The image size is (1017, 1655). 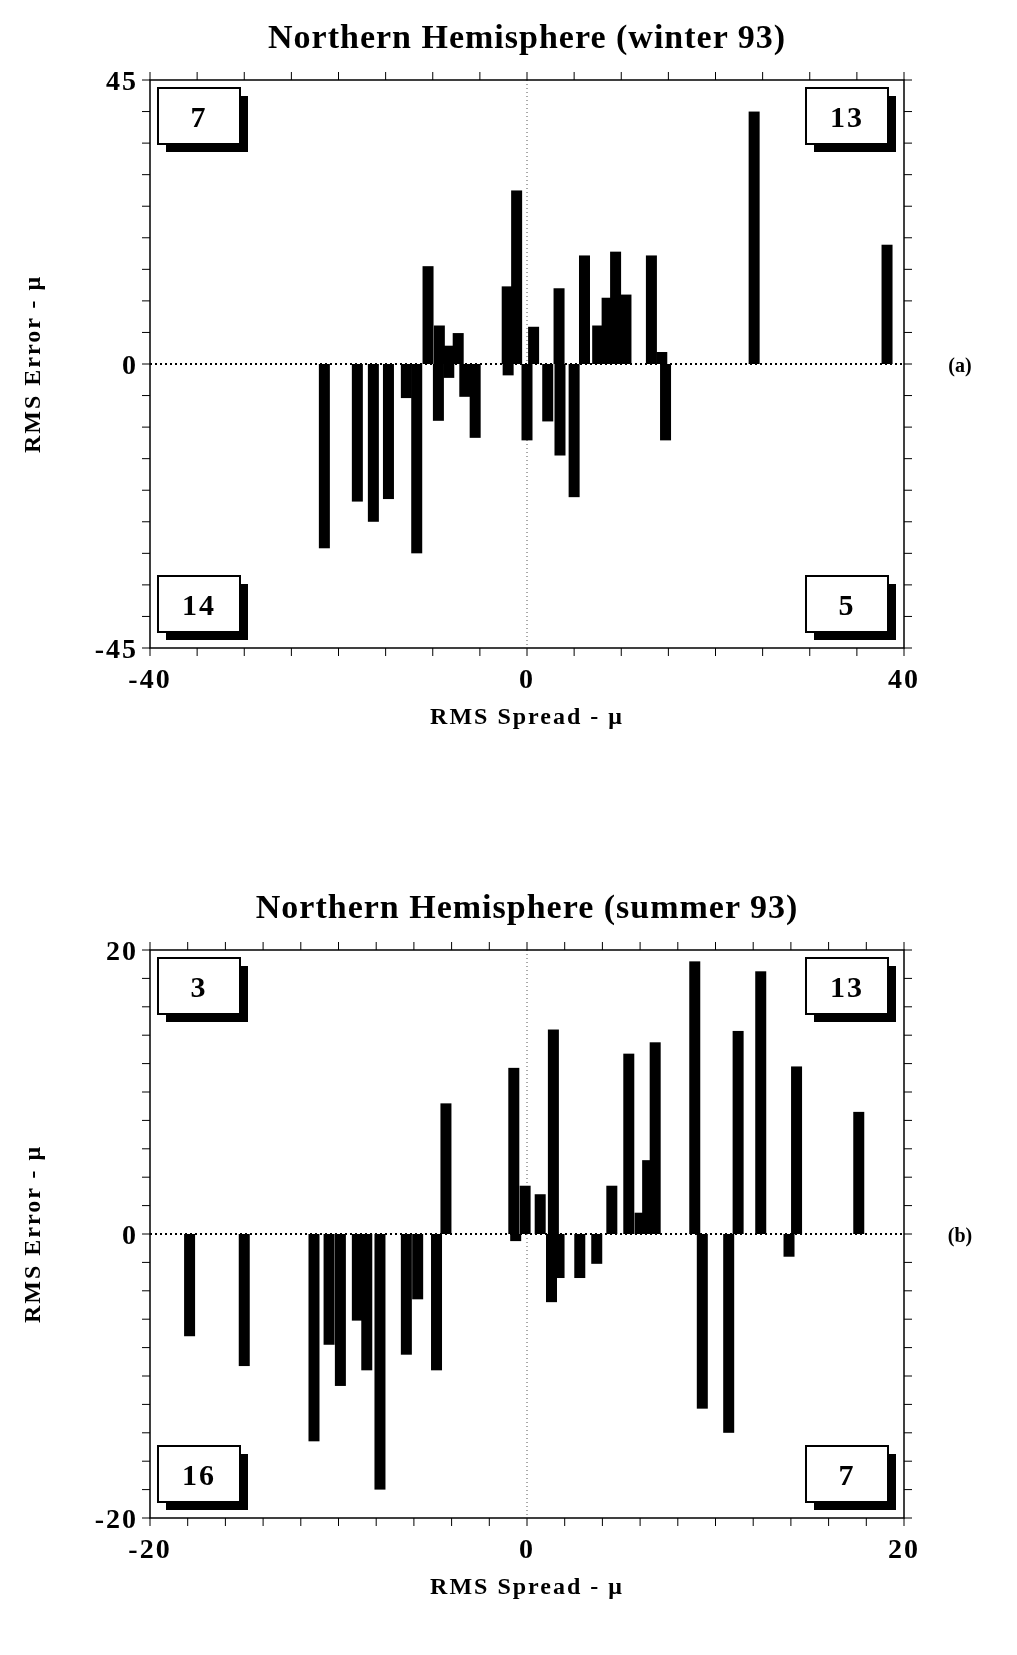 I want to click on annotation: 14, so click(x=199, y=604).